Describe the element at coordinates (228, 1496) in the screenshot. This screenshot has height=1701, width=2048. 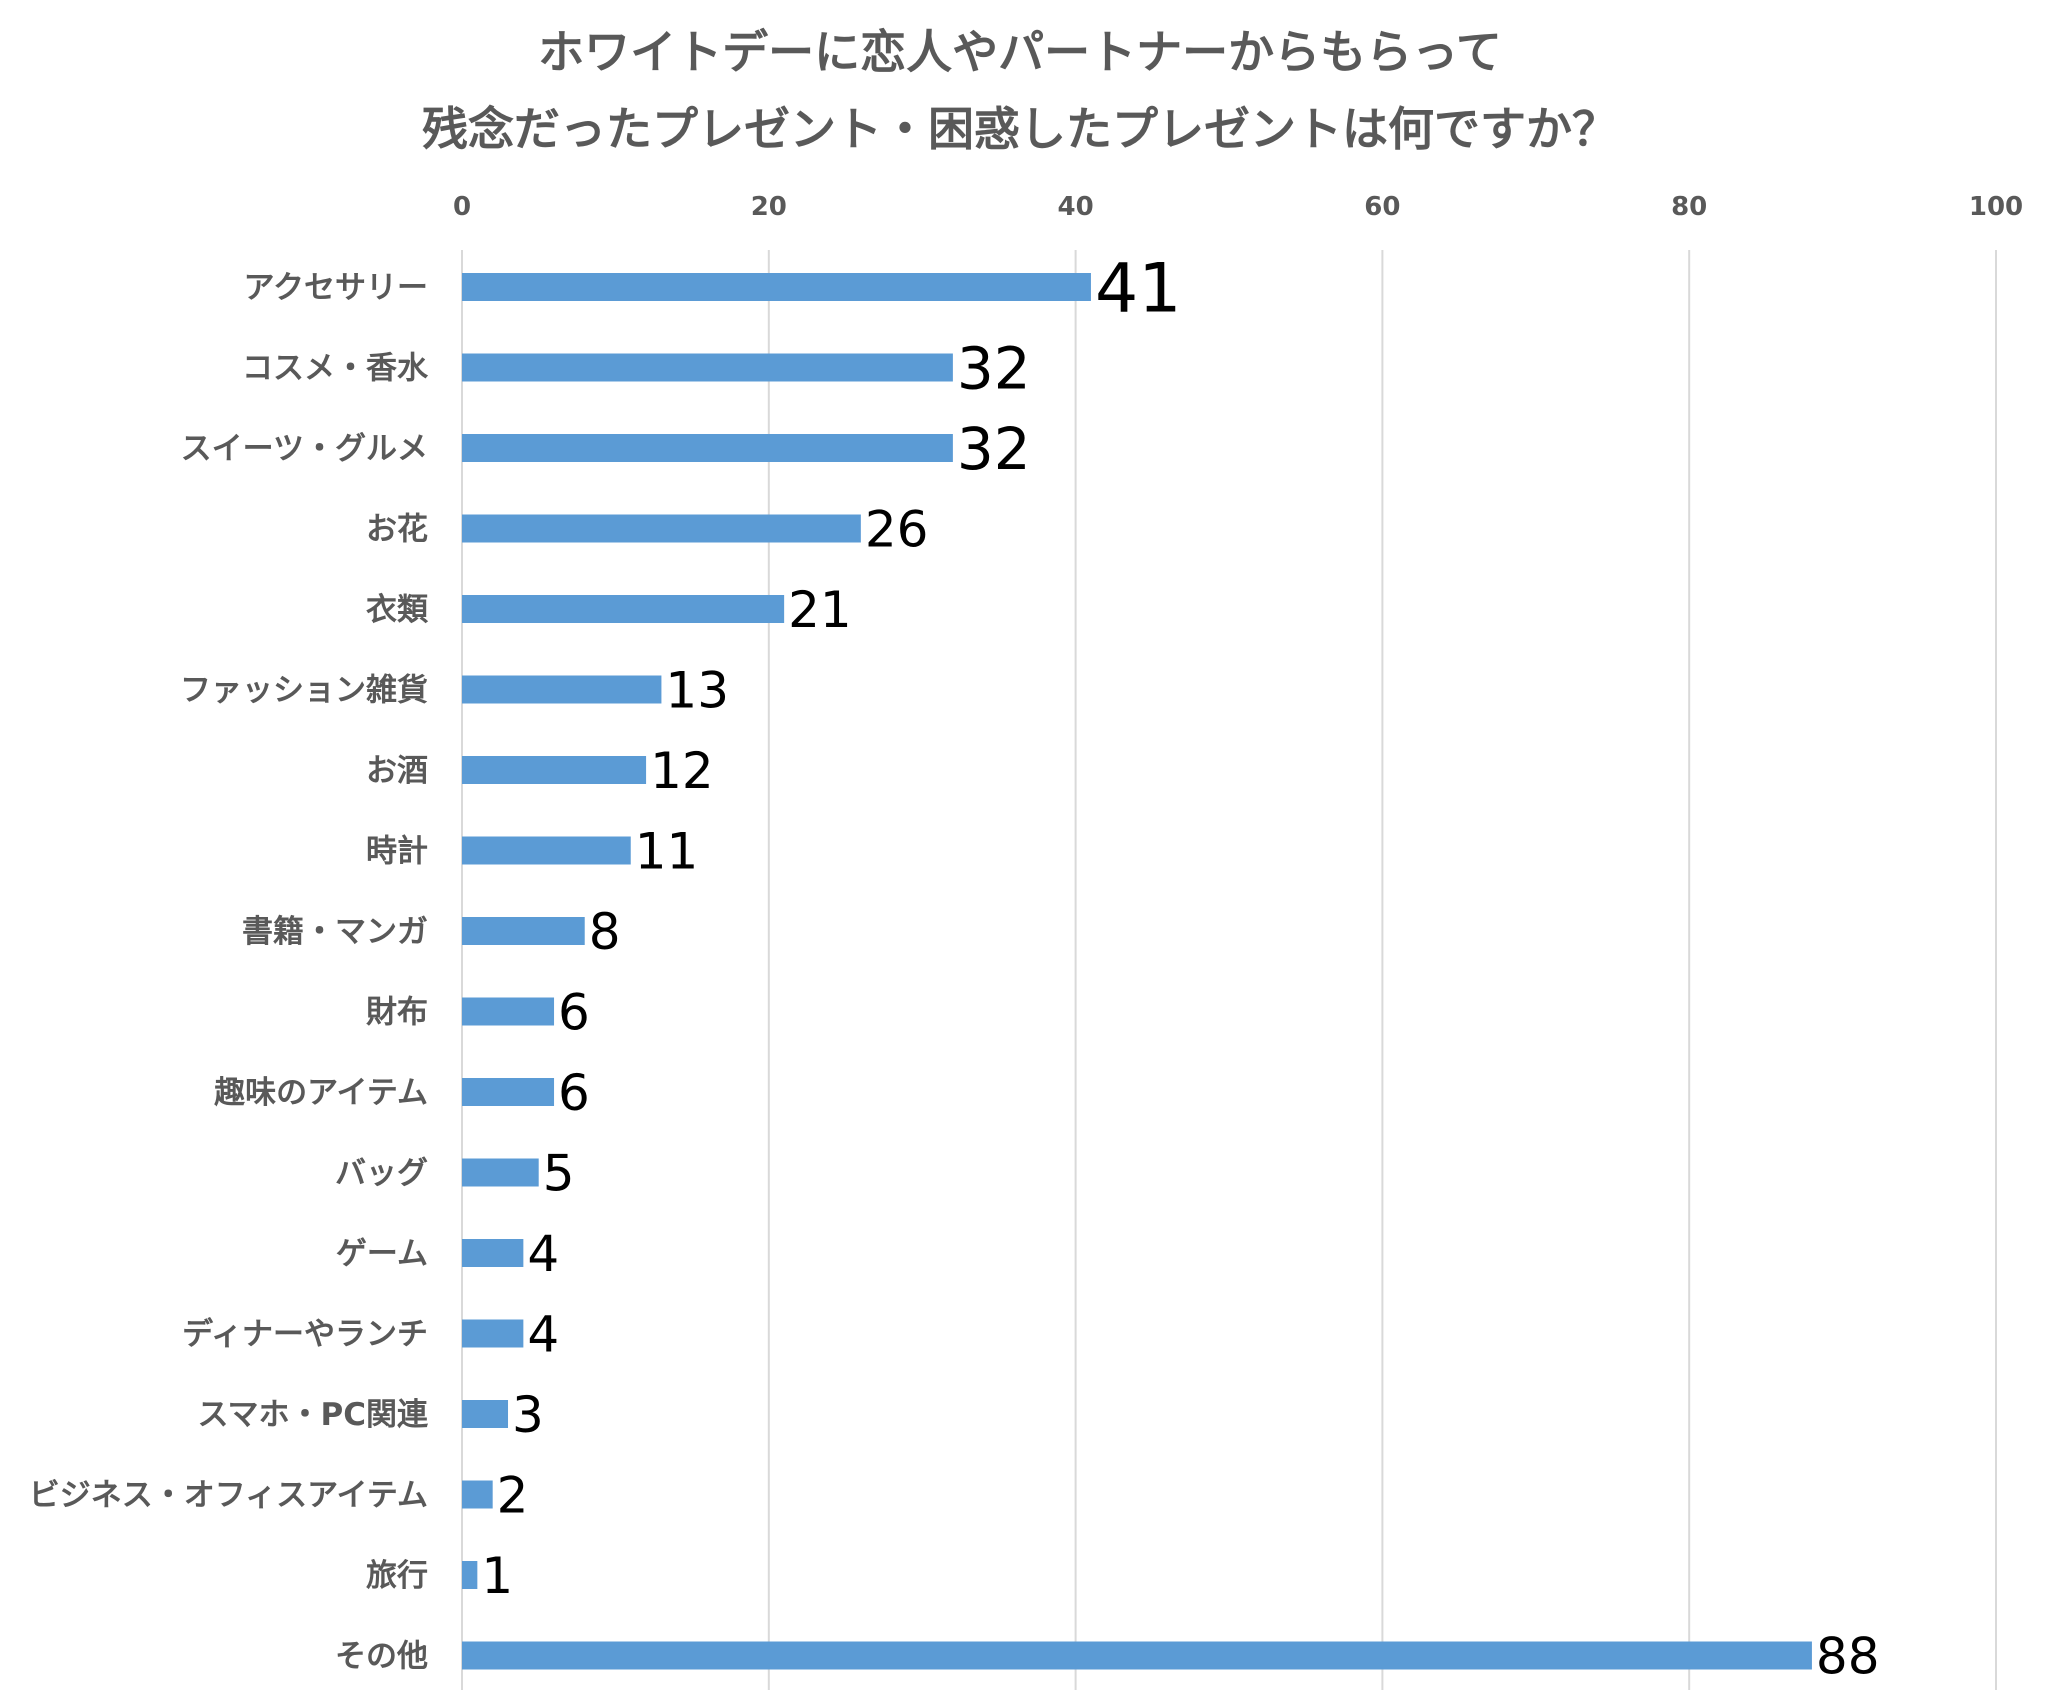
I see `category-label-15: ビジネス・オフィスアイテム` at that location.